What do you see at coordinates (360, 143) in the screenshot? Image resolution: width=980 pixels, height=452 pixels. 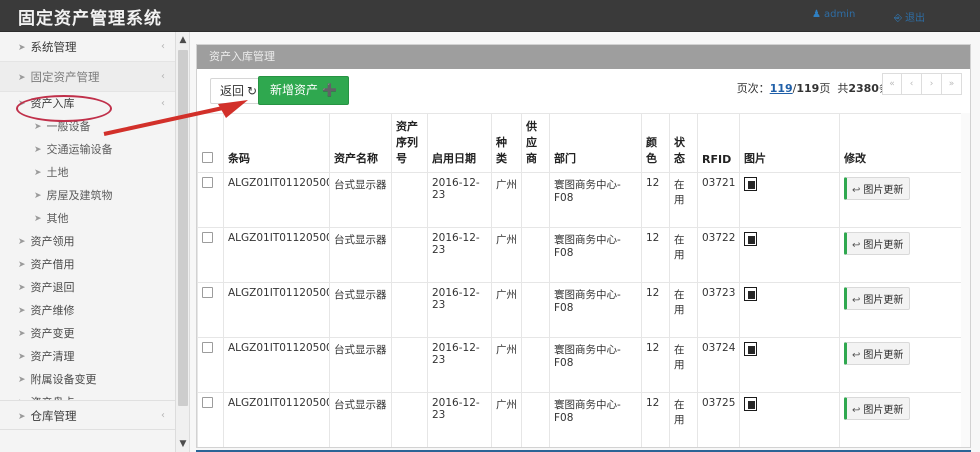 I see `header-asset-name: 资产名称` at bounding box center [360, 143].